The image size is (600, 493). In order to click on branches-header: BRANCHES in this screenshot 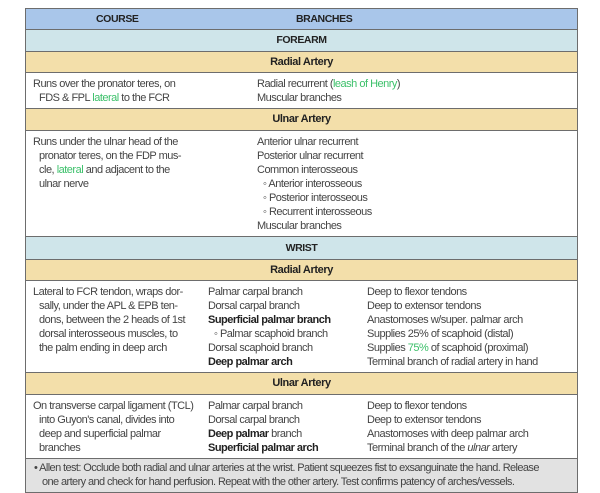, I will do `click(324, 19)`.